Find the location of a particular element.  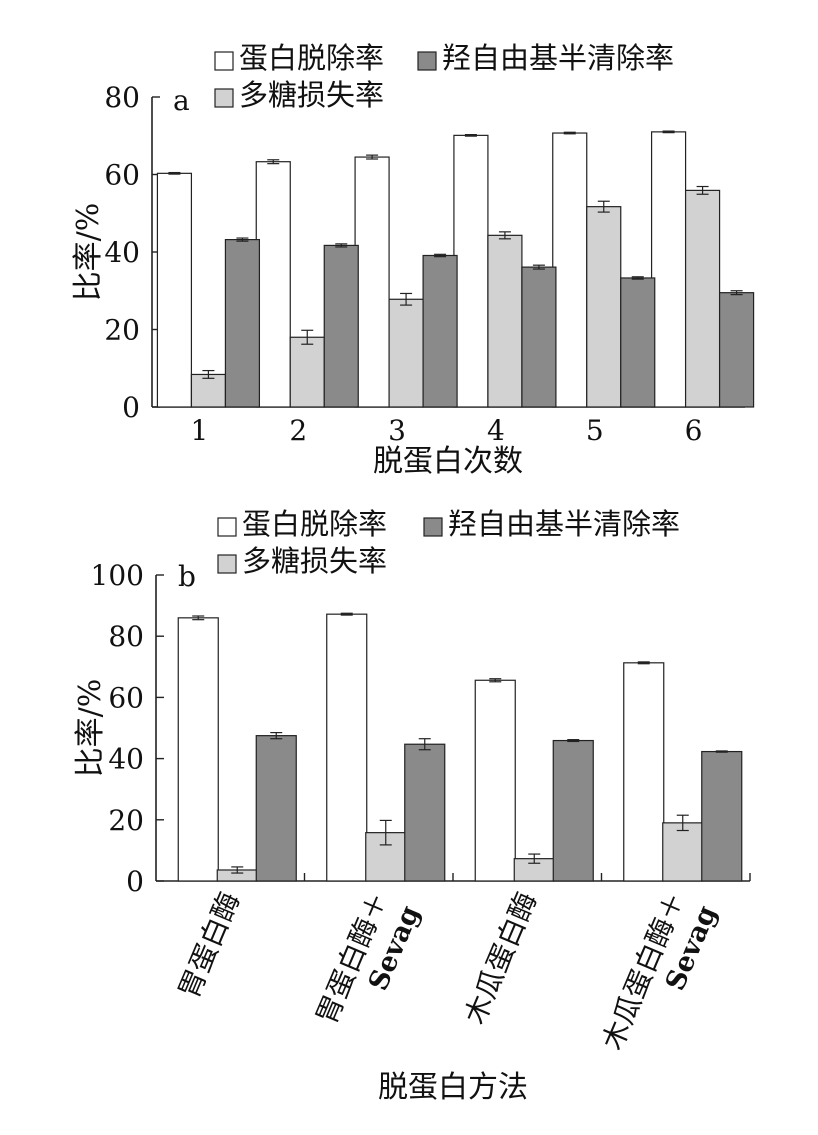

x-tick-label-line: 木瓜蛋白酶 is located at coordinates (500, 958).